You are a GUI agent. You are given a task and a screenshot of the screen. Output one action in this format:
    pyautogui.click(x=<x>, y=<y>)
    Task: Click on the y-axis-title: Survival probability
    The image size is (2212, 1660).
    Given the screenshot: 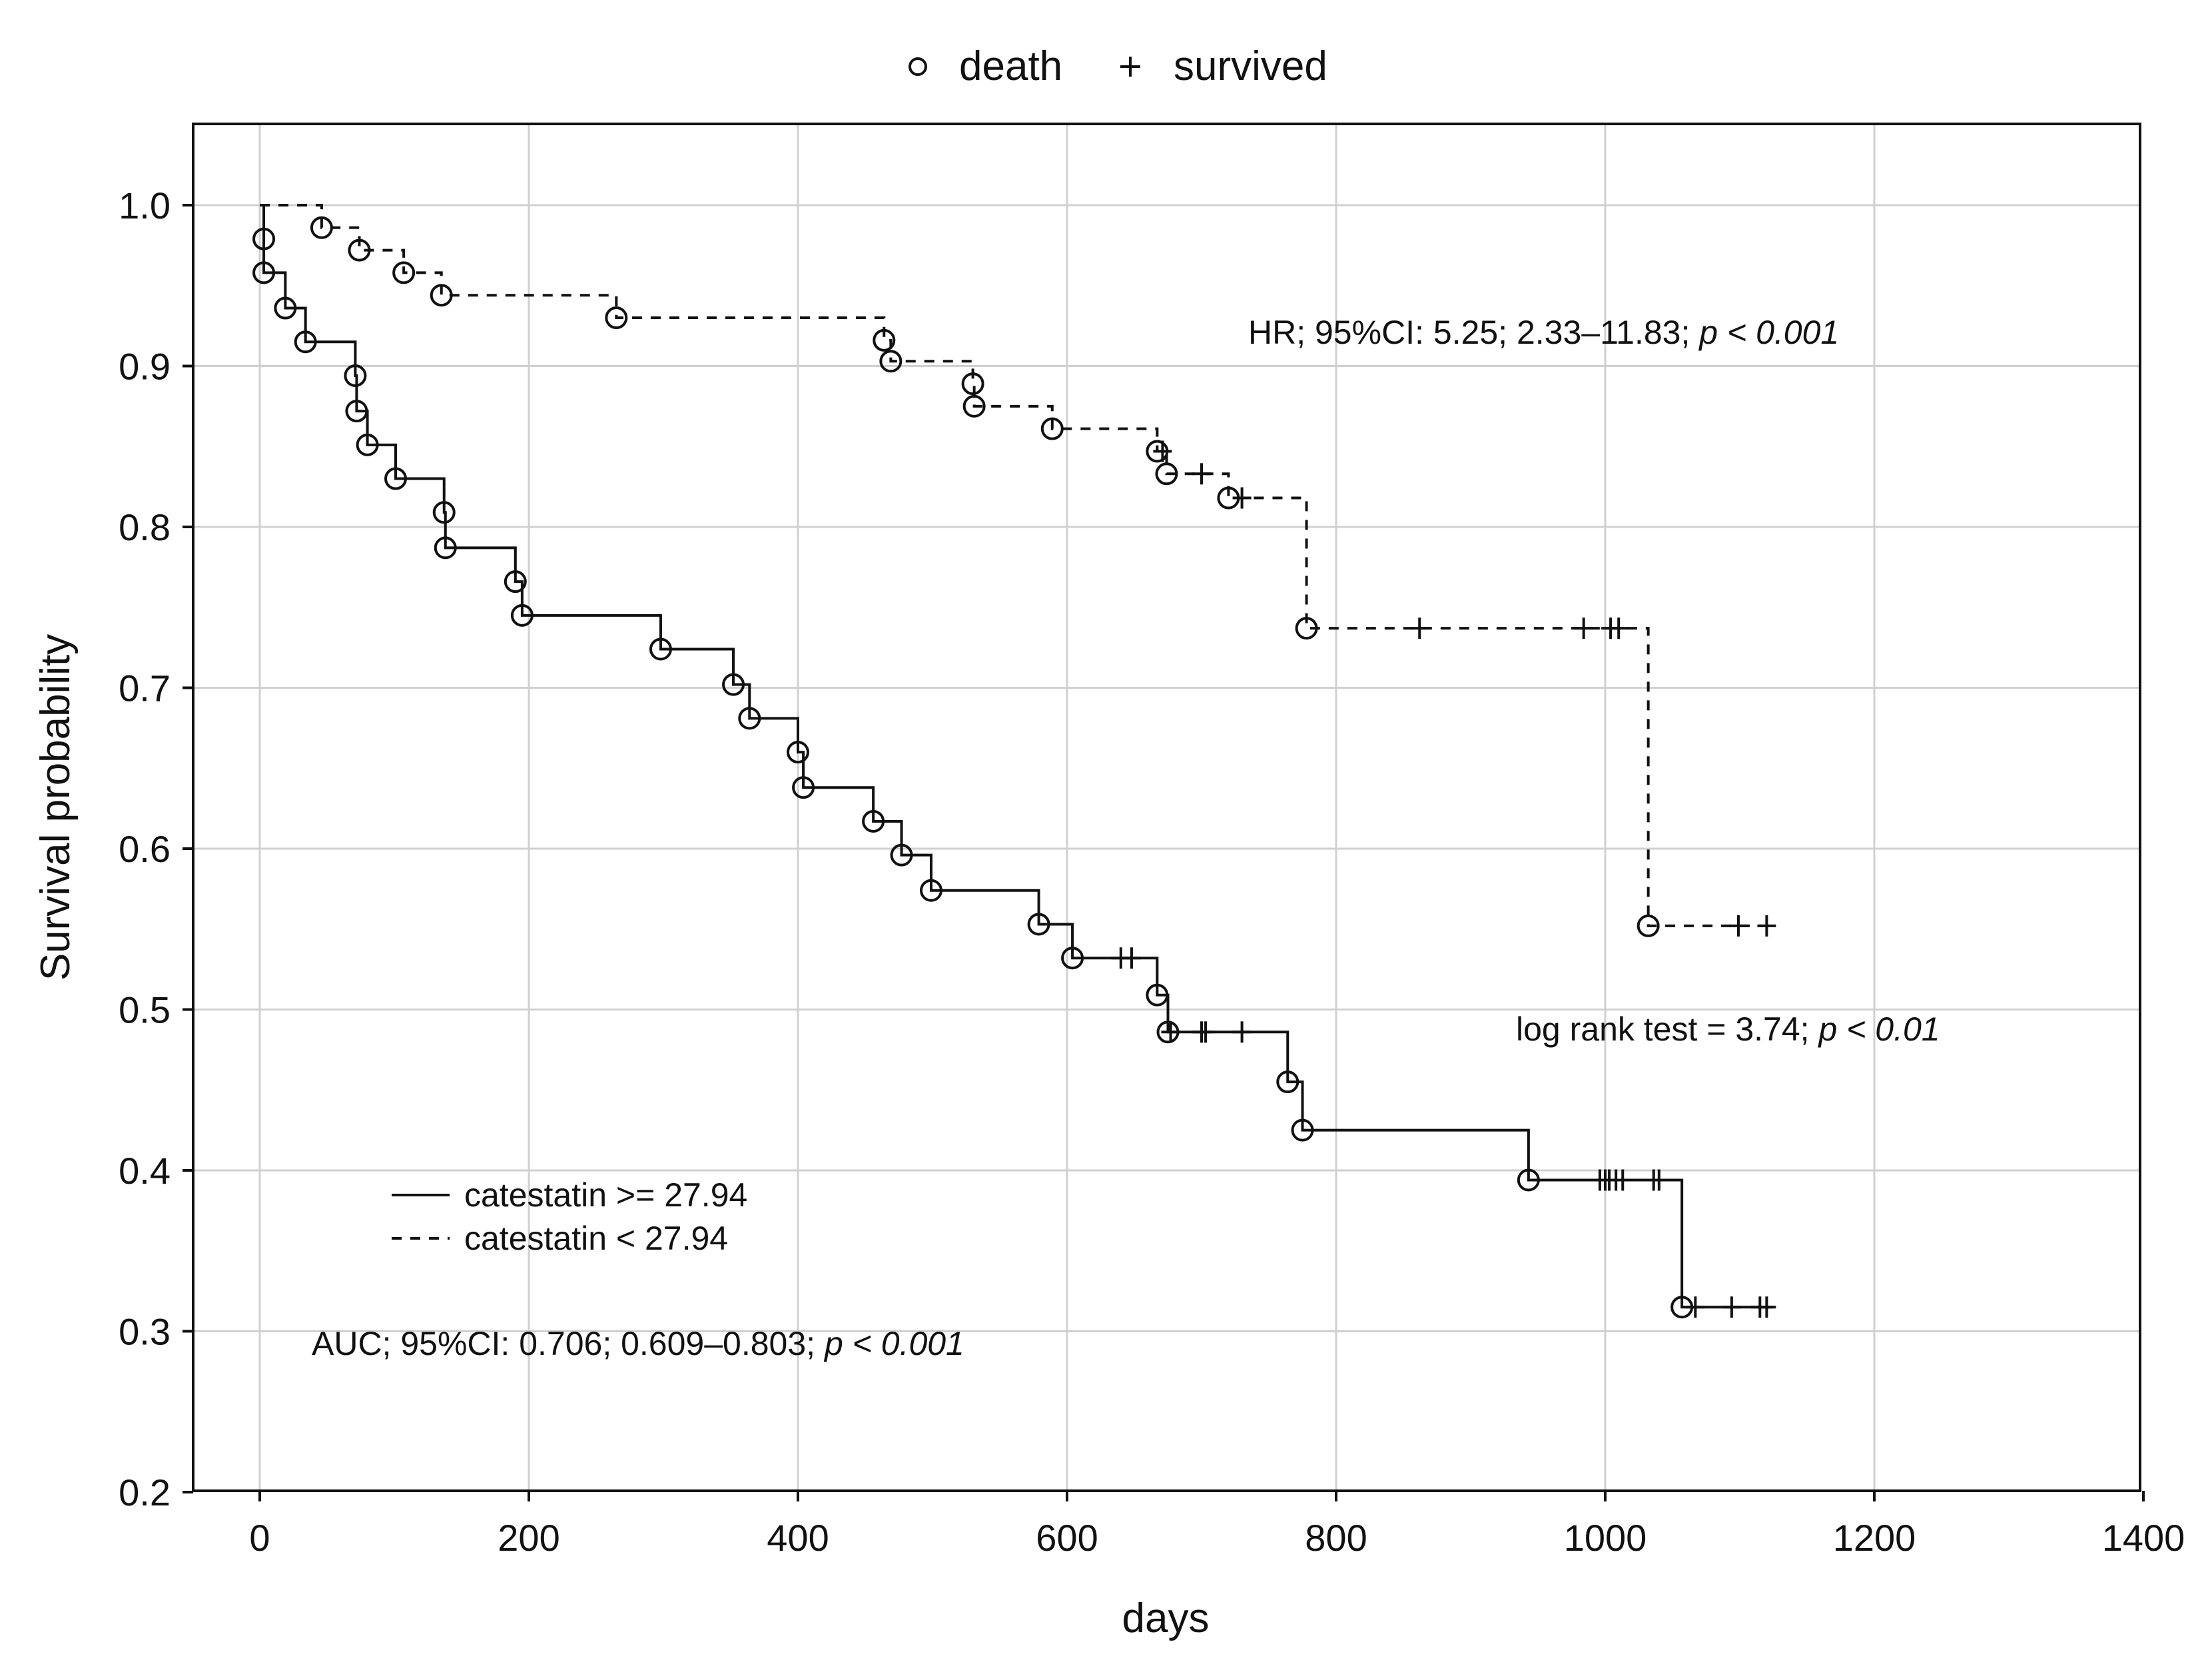 What is the action you would take?
    pyautogui.click(x=56, y=807)
    